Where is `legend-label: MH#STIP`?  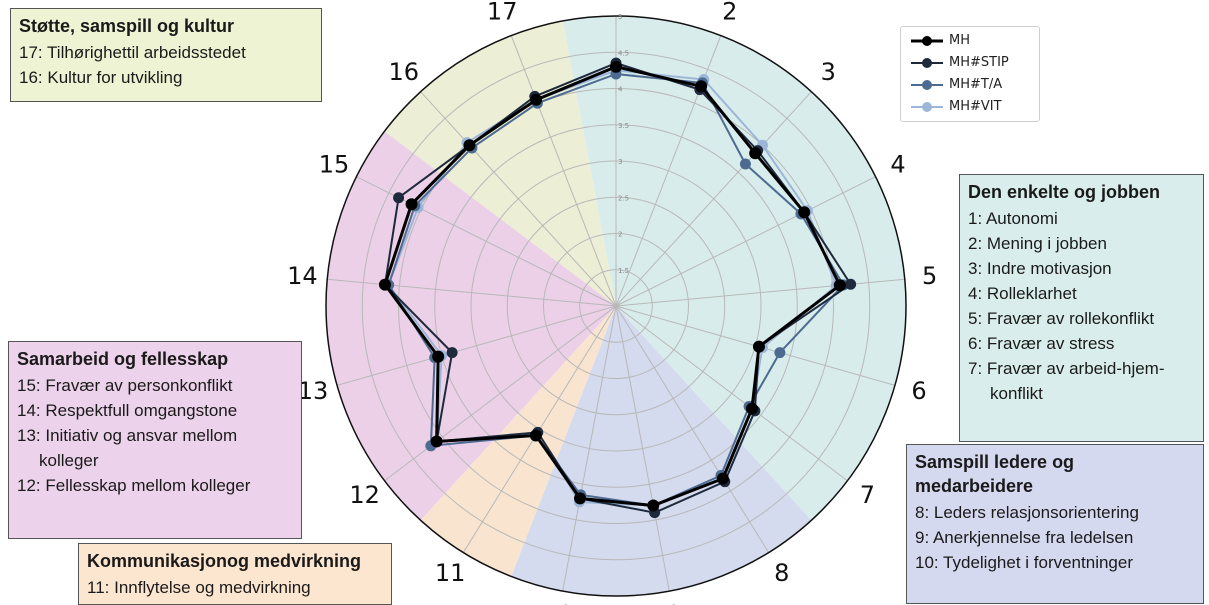 legend-label: MH#STIP is located at coordinates (979, 62).